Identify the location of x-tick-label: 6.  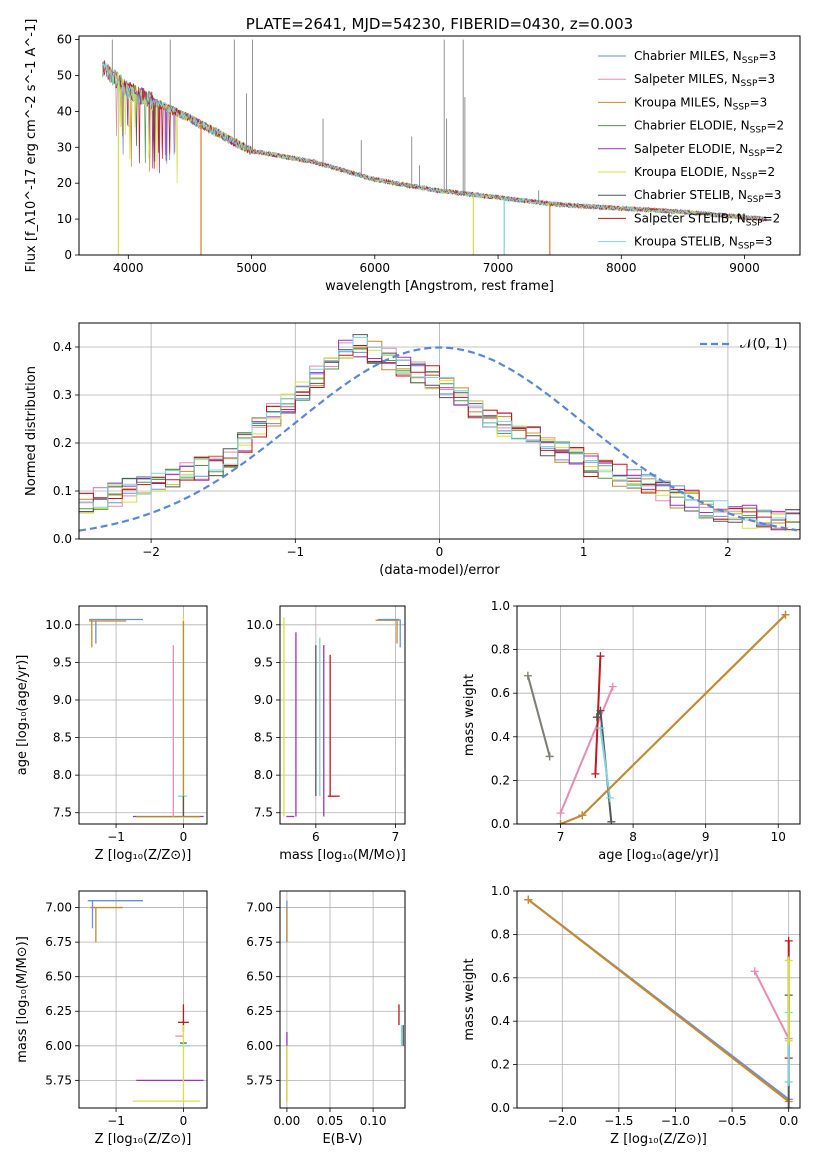
(316, 837).